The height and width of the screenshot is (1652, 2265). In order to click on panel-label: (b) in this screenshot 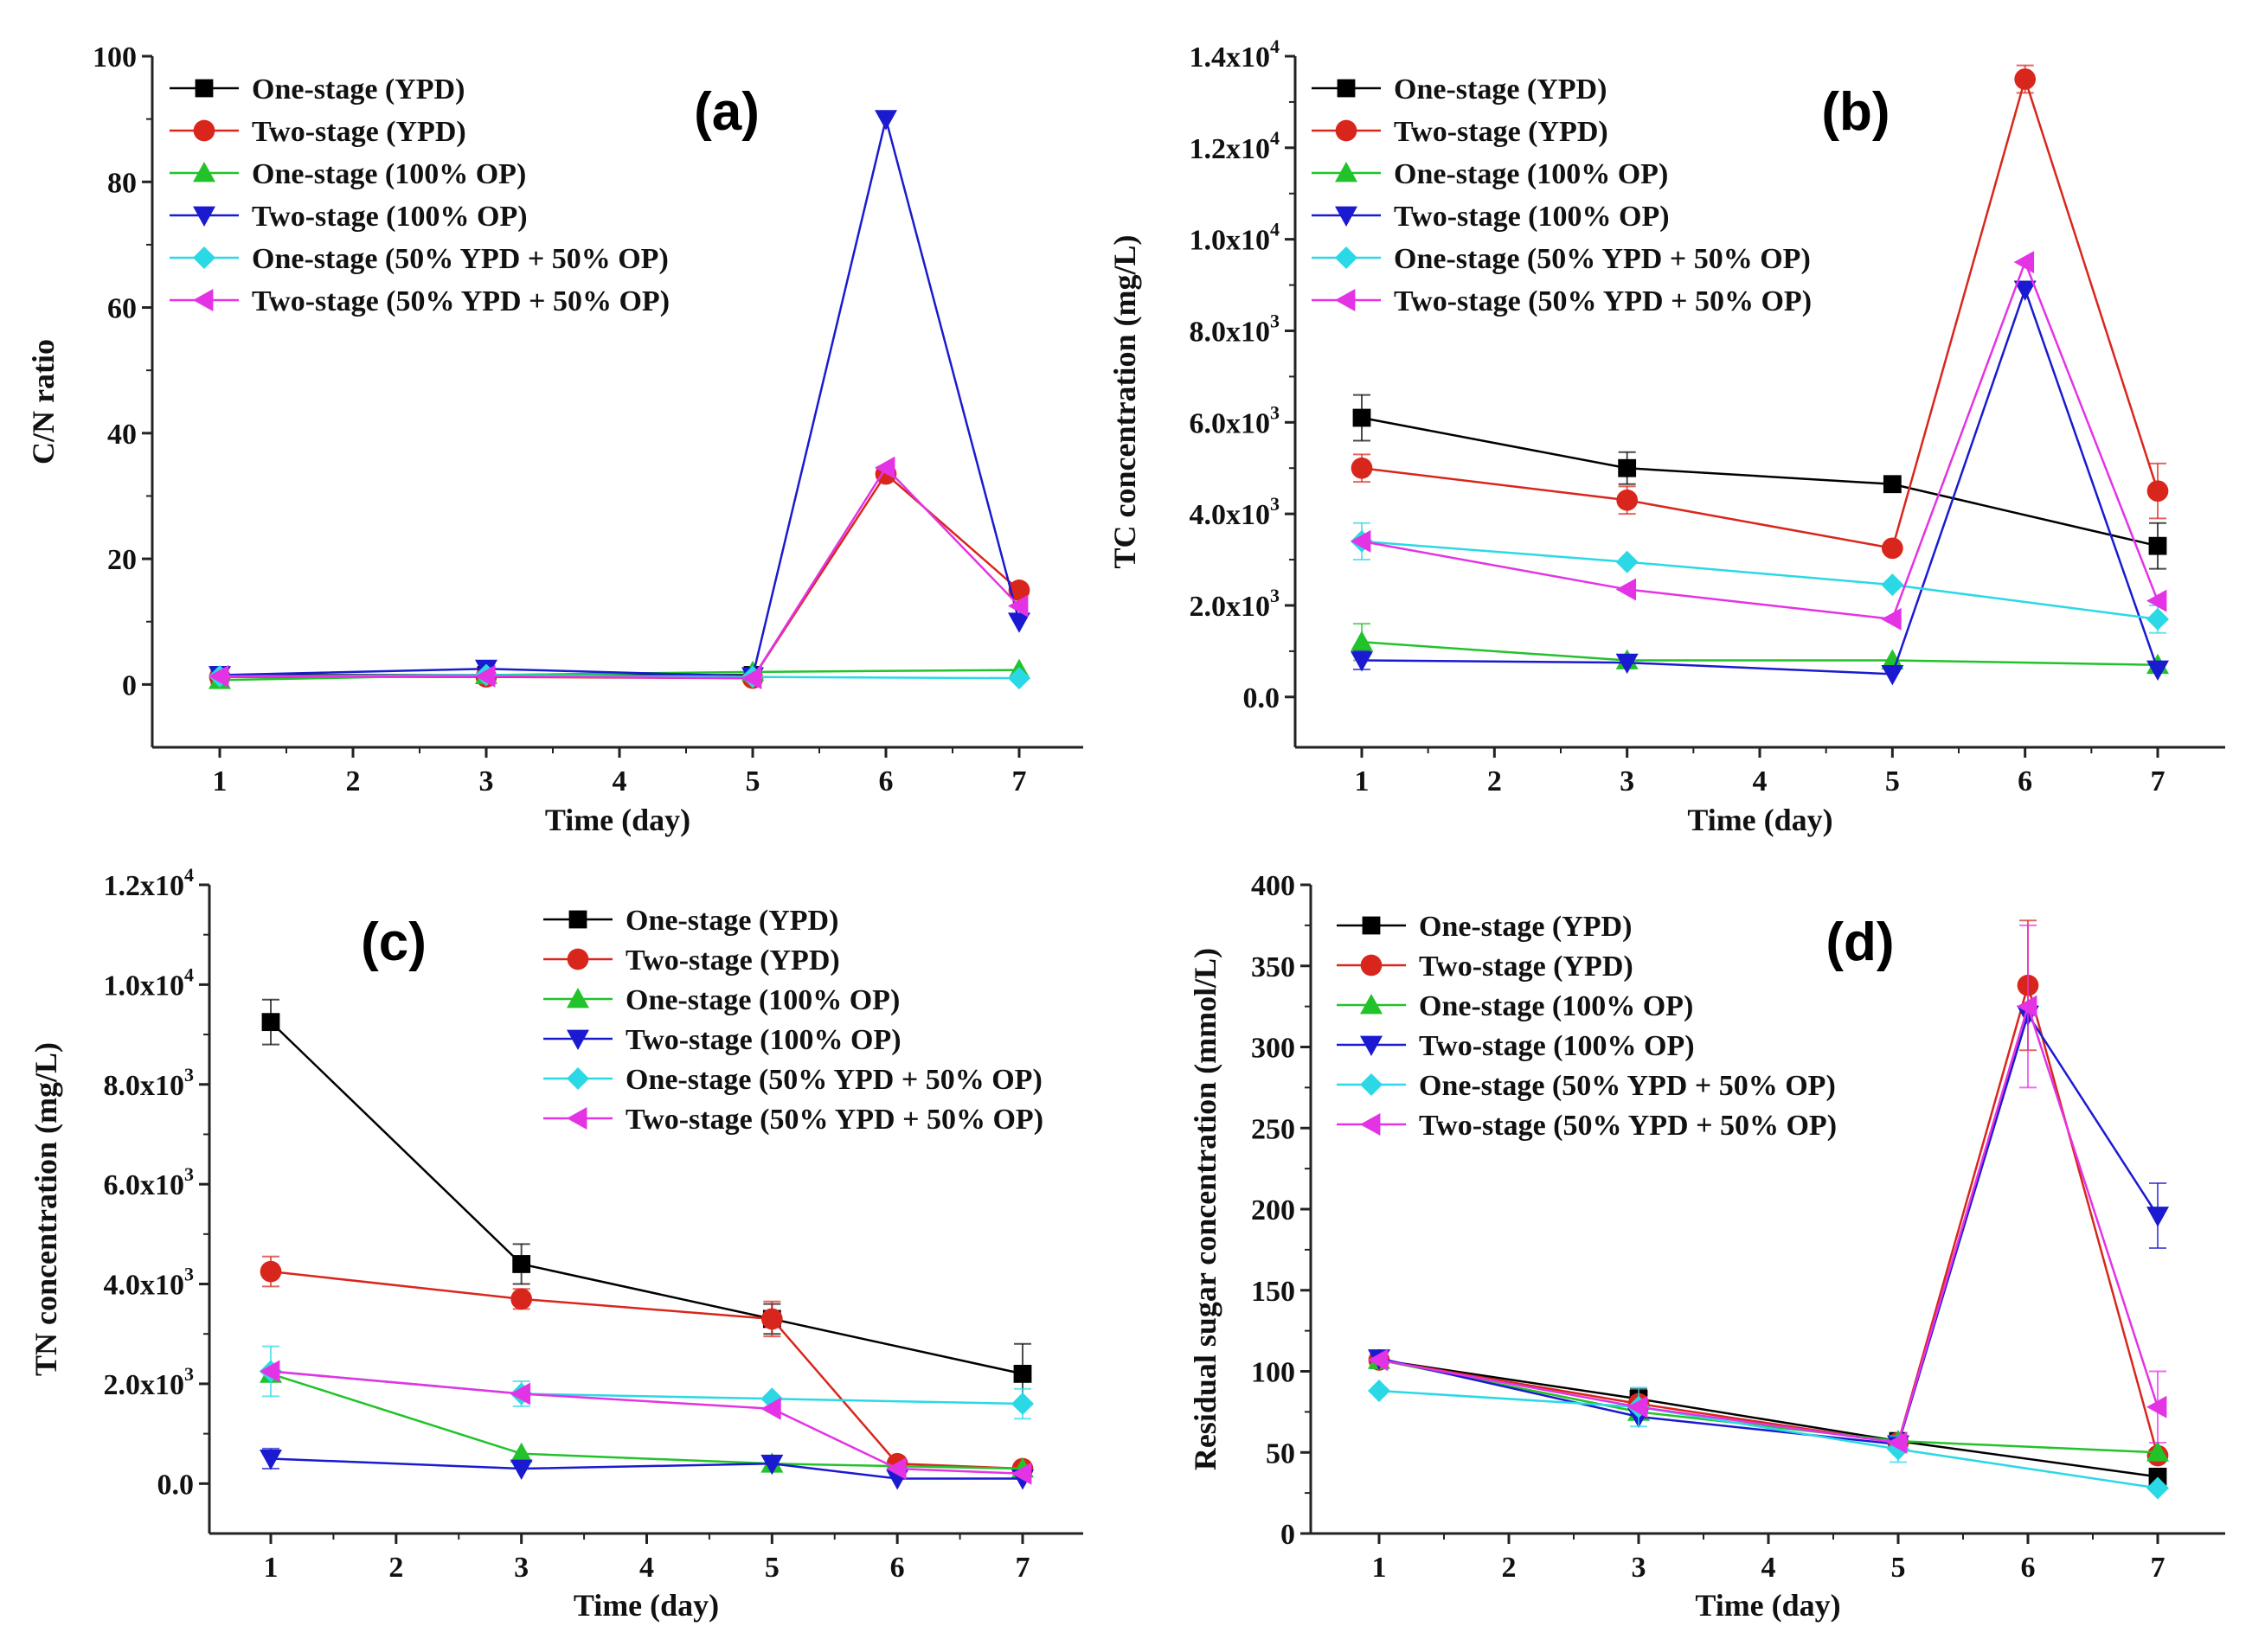, I will do `click(1855, 112)`.